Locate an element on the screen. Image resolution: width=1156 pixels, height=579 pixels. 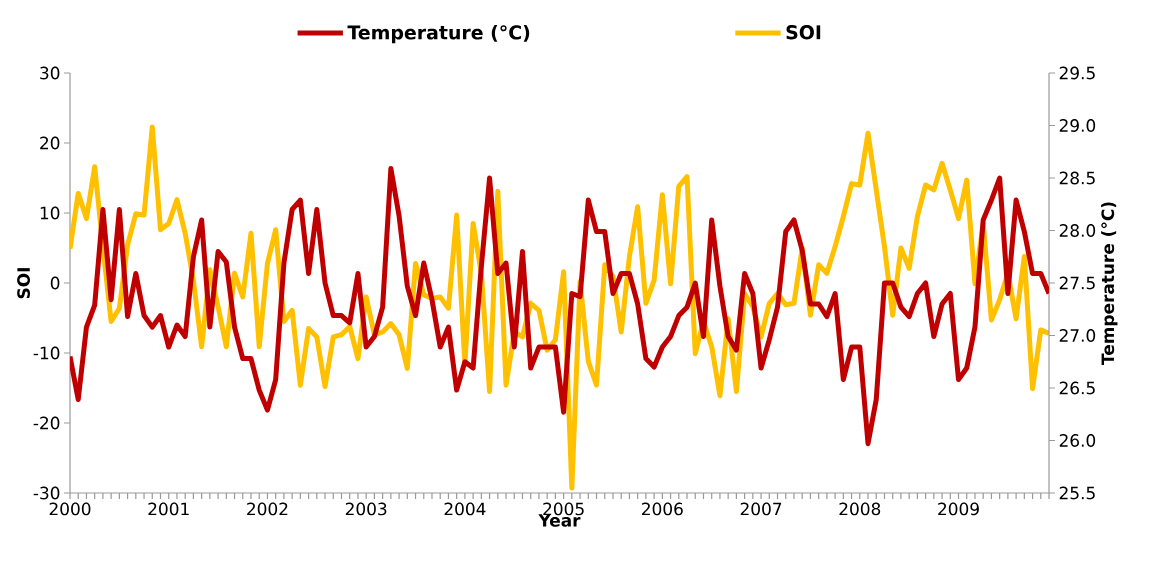
y-tick-label: -30 is located at coordinates (46, 493).